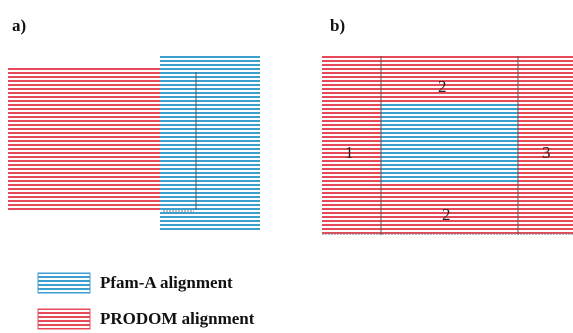 The height and width of the screenshot is (333, 573). Describe the element at coordinates (446, 214) in the screenshot. I see `panel-b-region-2-bottom-label: 2` at that location.